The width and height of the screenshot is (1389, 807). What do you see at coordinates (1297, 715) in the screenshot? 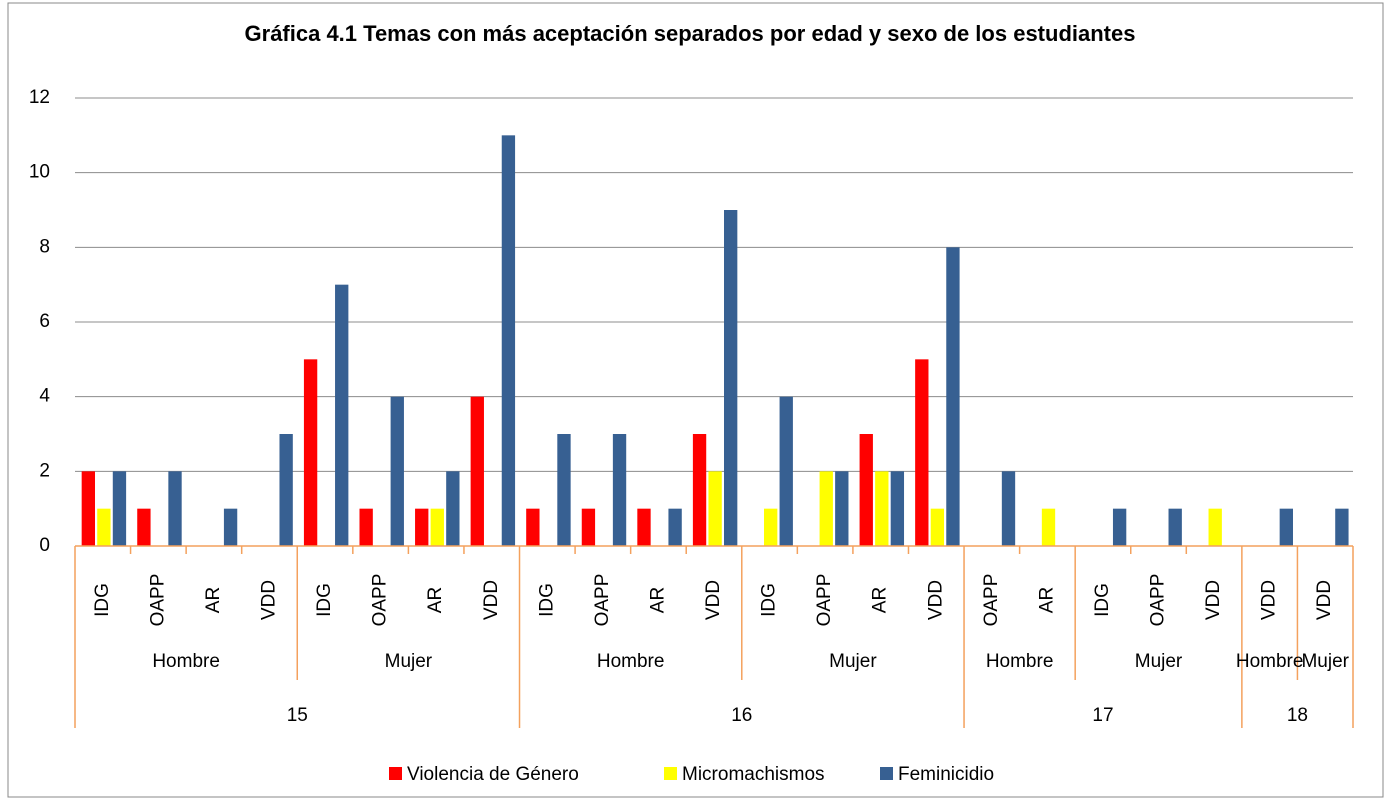
I see `x-group-label: 18` at bounding box center [1297, 715].